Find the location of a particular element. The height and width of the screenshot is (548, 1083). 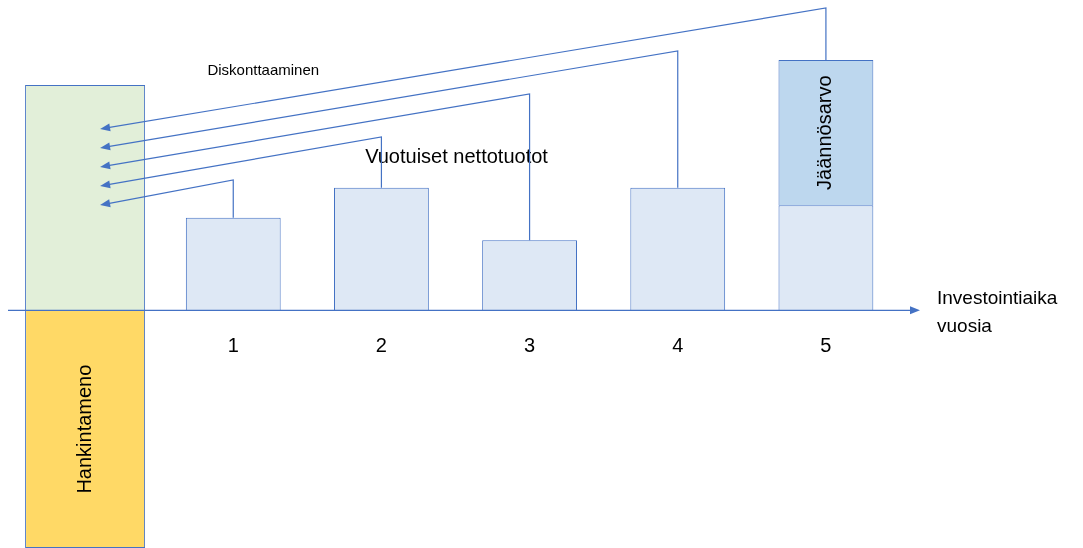

x-tick-label: 5 is located at coordinates (826, 344).